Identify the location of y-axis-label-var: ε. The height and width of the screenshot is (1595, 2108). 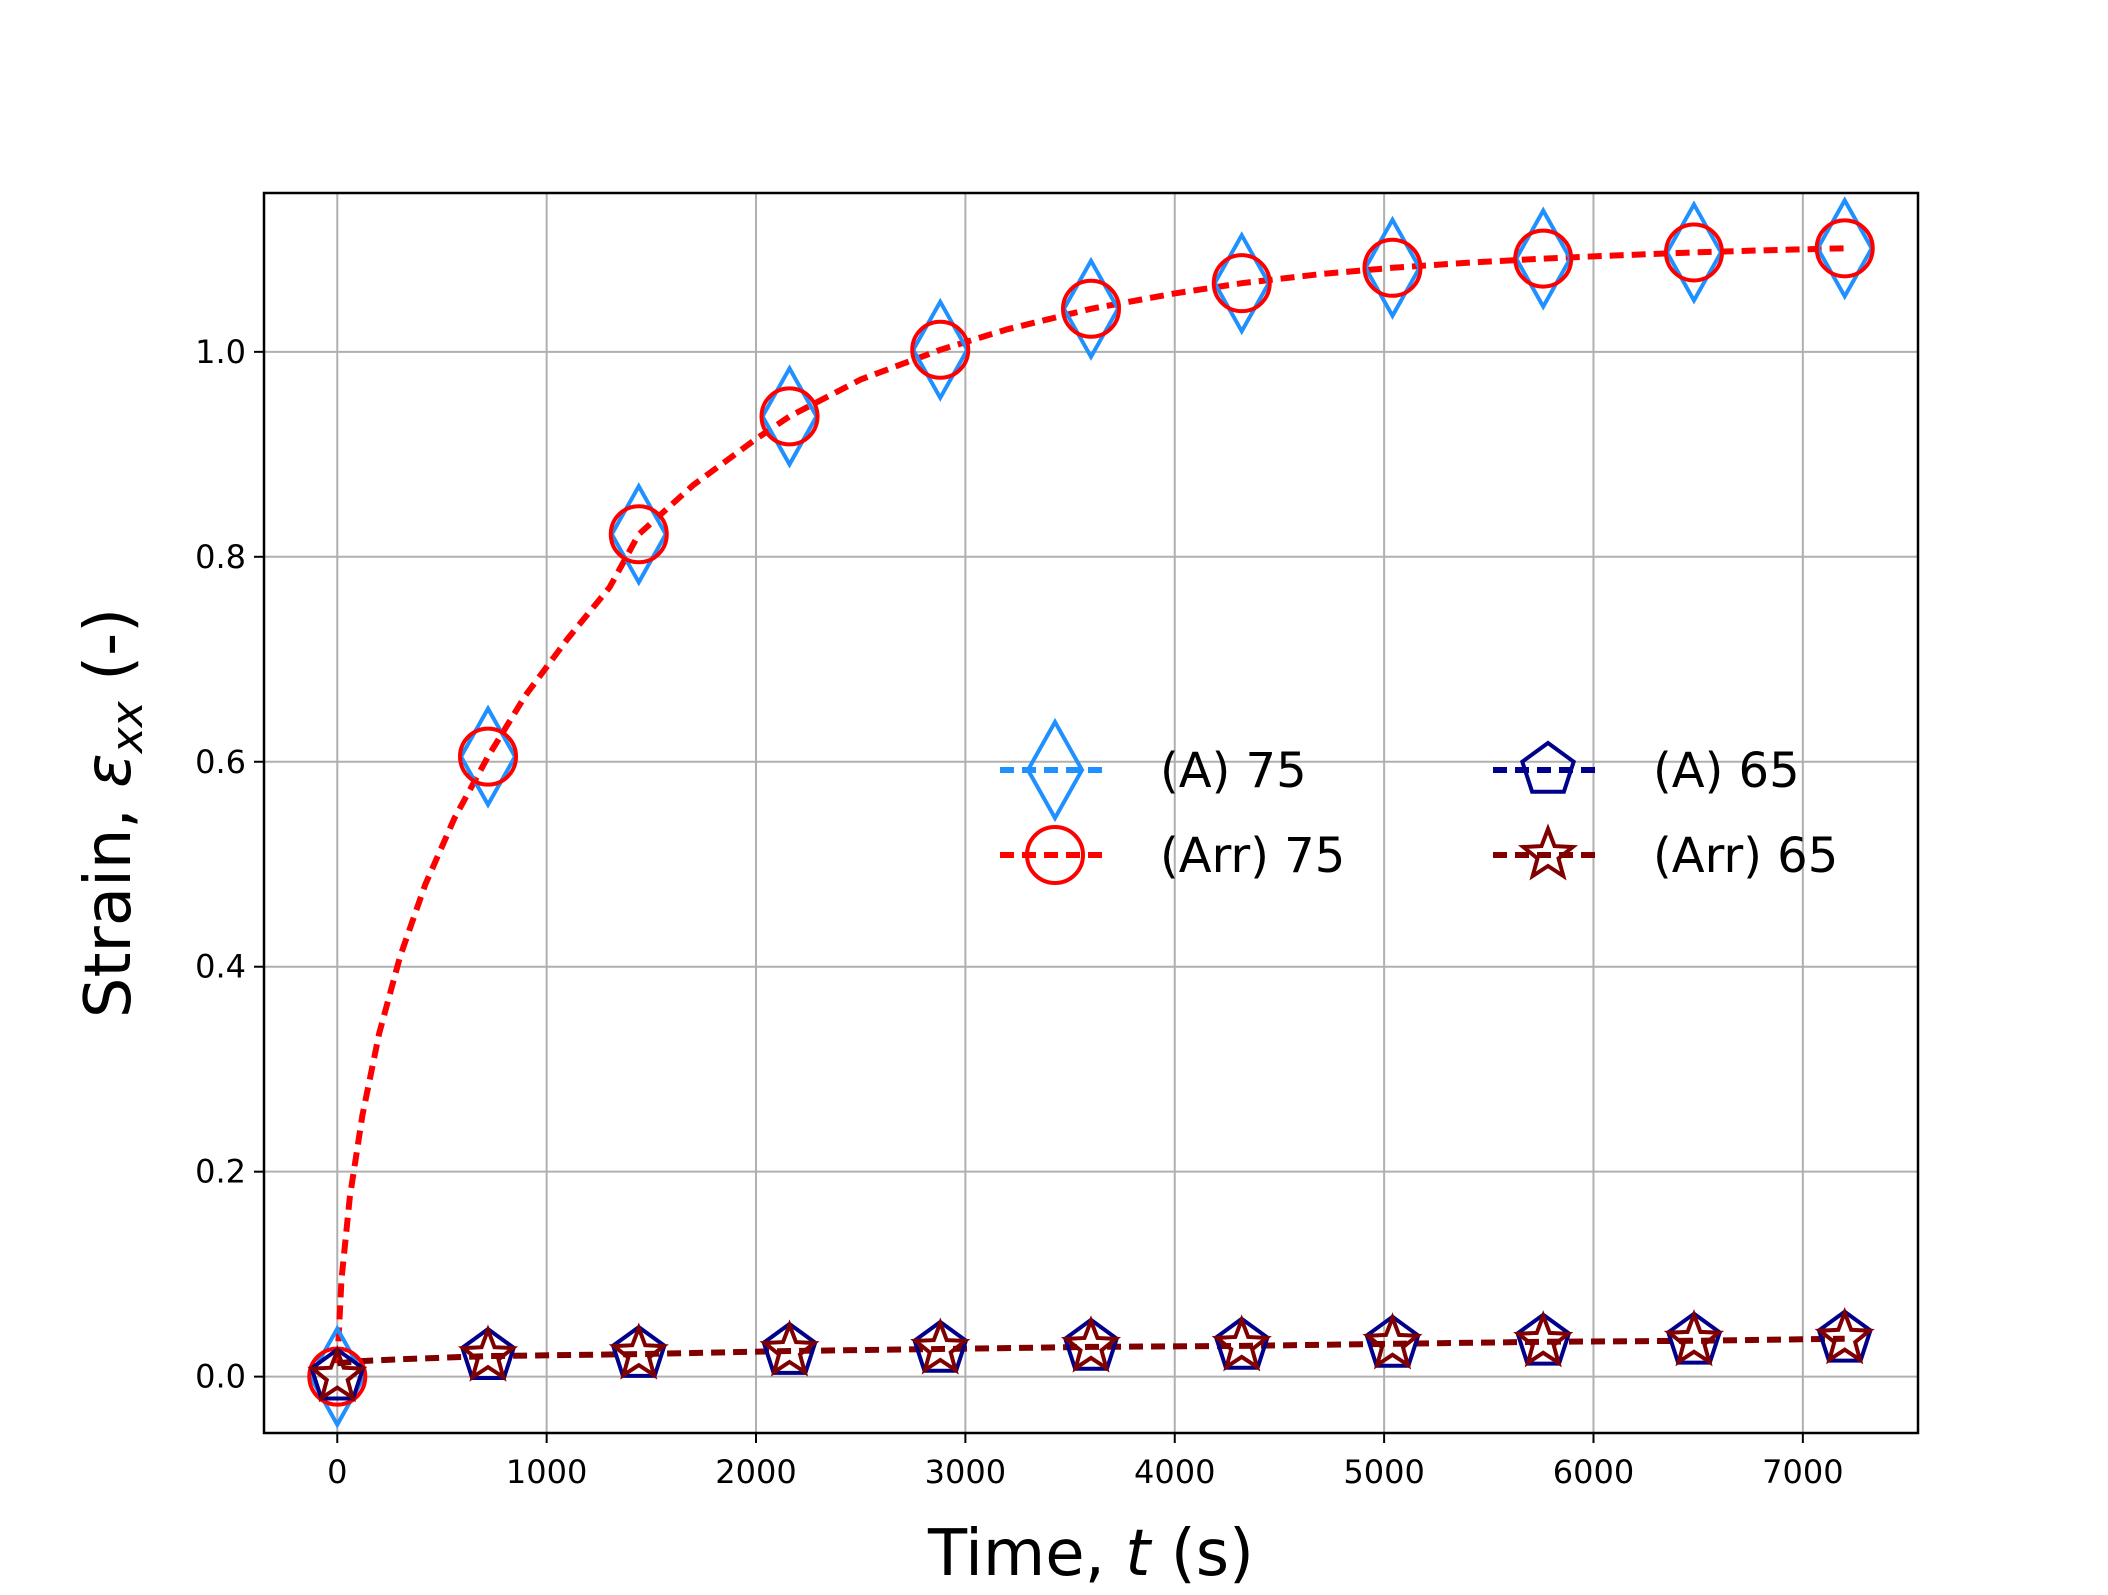
(109, 770).